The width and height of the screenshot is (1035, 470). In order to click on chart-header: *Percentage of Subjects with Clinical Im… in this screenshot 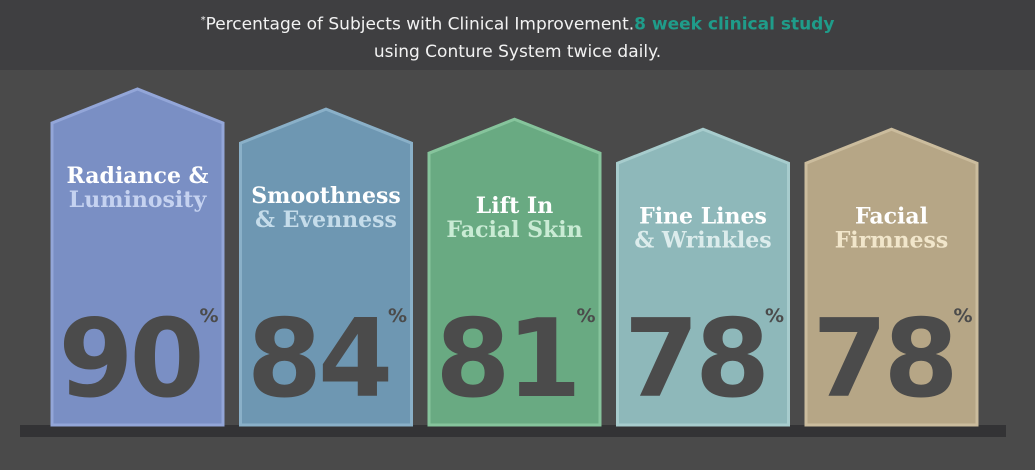, I will do `click(517, 35)`.